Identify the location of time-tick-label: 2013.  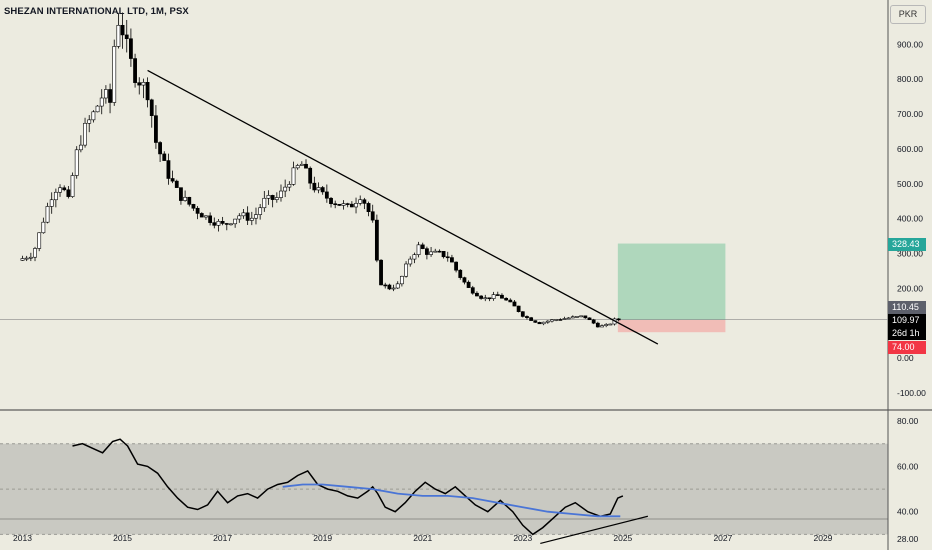
(22, 538).